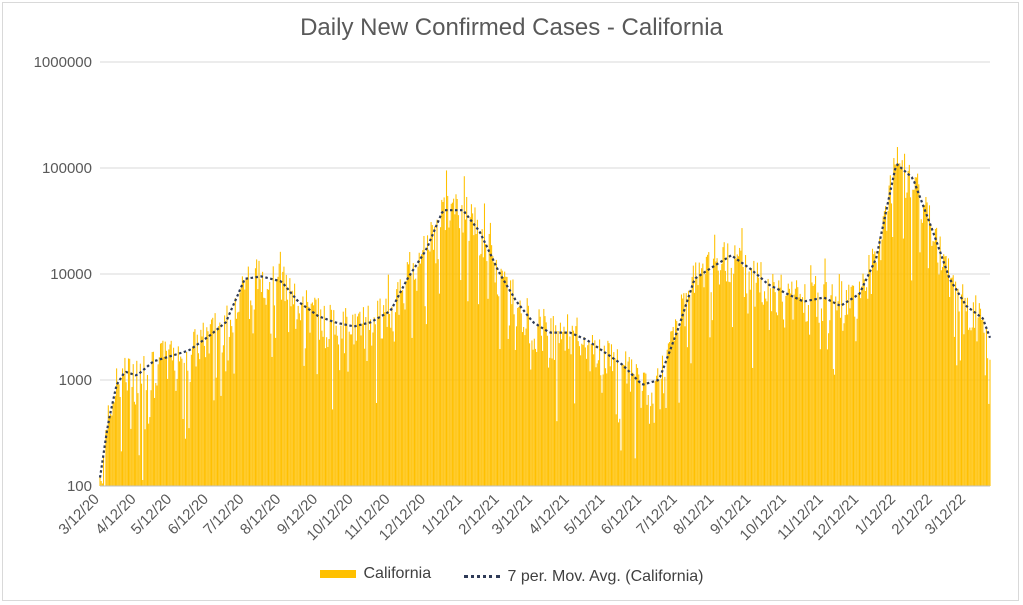  I want to click on y-tick-label: 1000000, so click(63, 62).